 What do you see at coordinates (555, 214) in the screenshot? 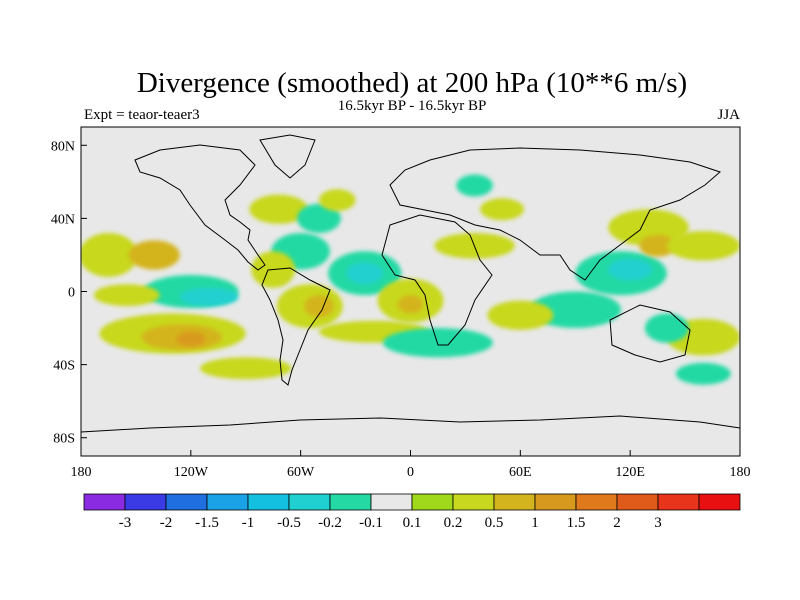
I see `coast-eurasia` at bounding box center [555, 214].